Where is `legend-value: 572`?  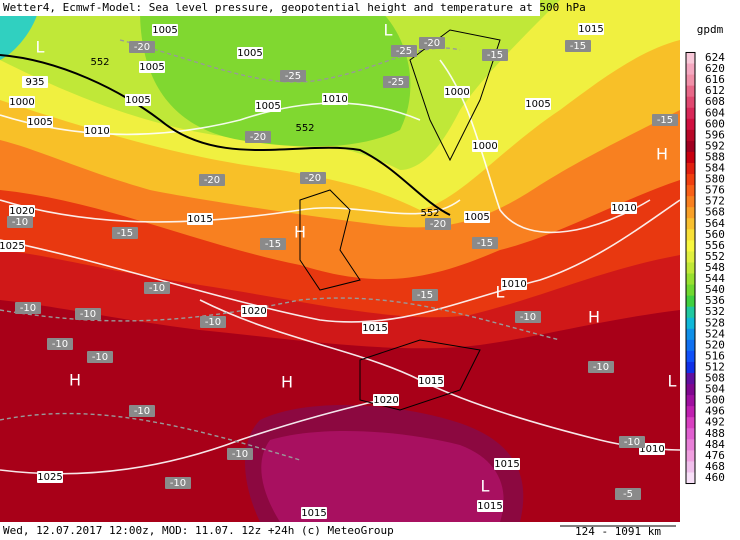
legend-value: 572 is located at coordinates (715, 201).